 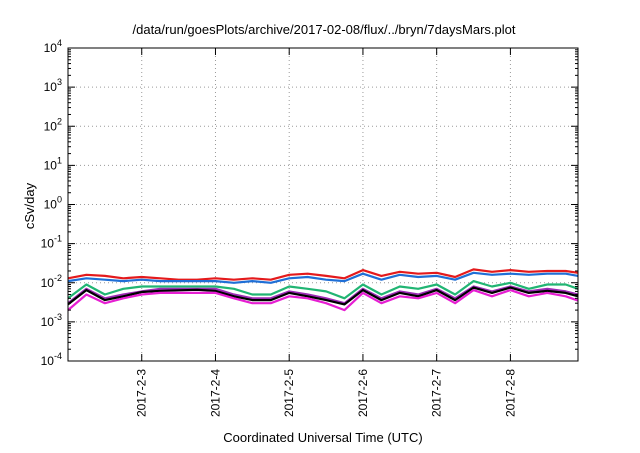 I want to click on y-tick-label: 10³, so click(x=53, y=85).